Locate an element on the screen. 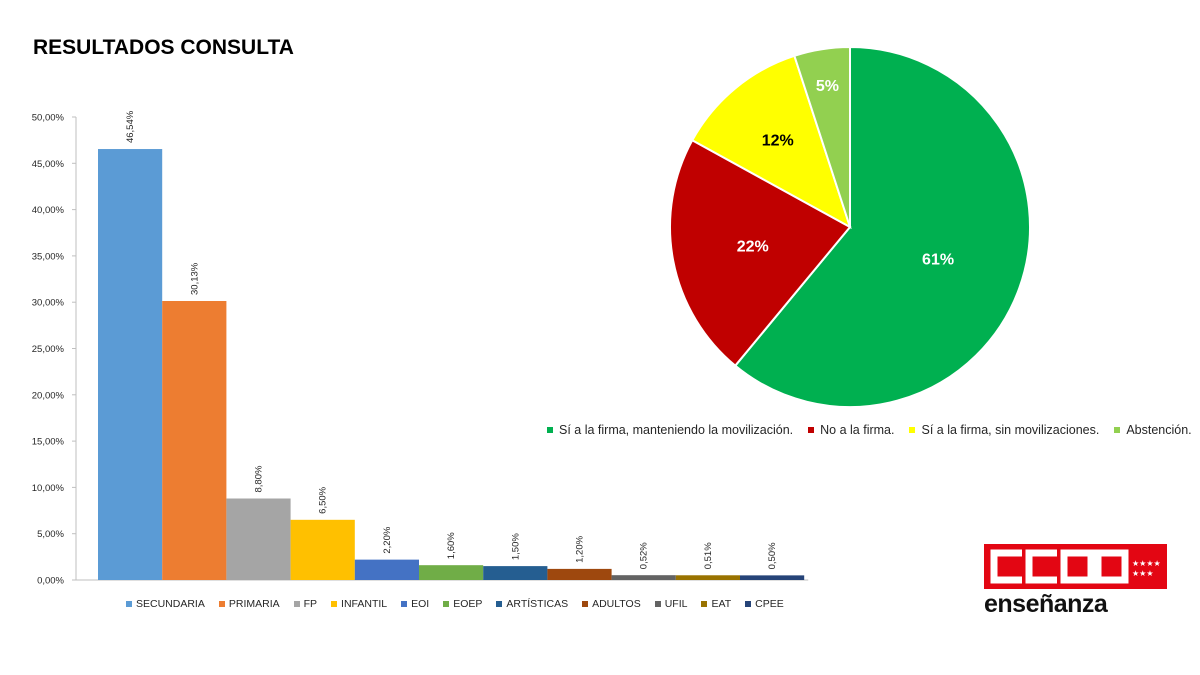 The height and width of the screenshot is (675, 1200). bar-data-label: 1,50% is located at coordinates (515, 546).